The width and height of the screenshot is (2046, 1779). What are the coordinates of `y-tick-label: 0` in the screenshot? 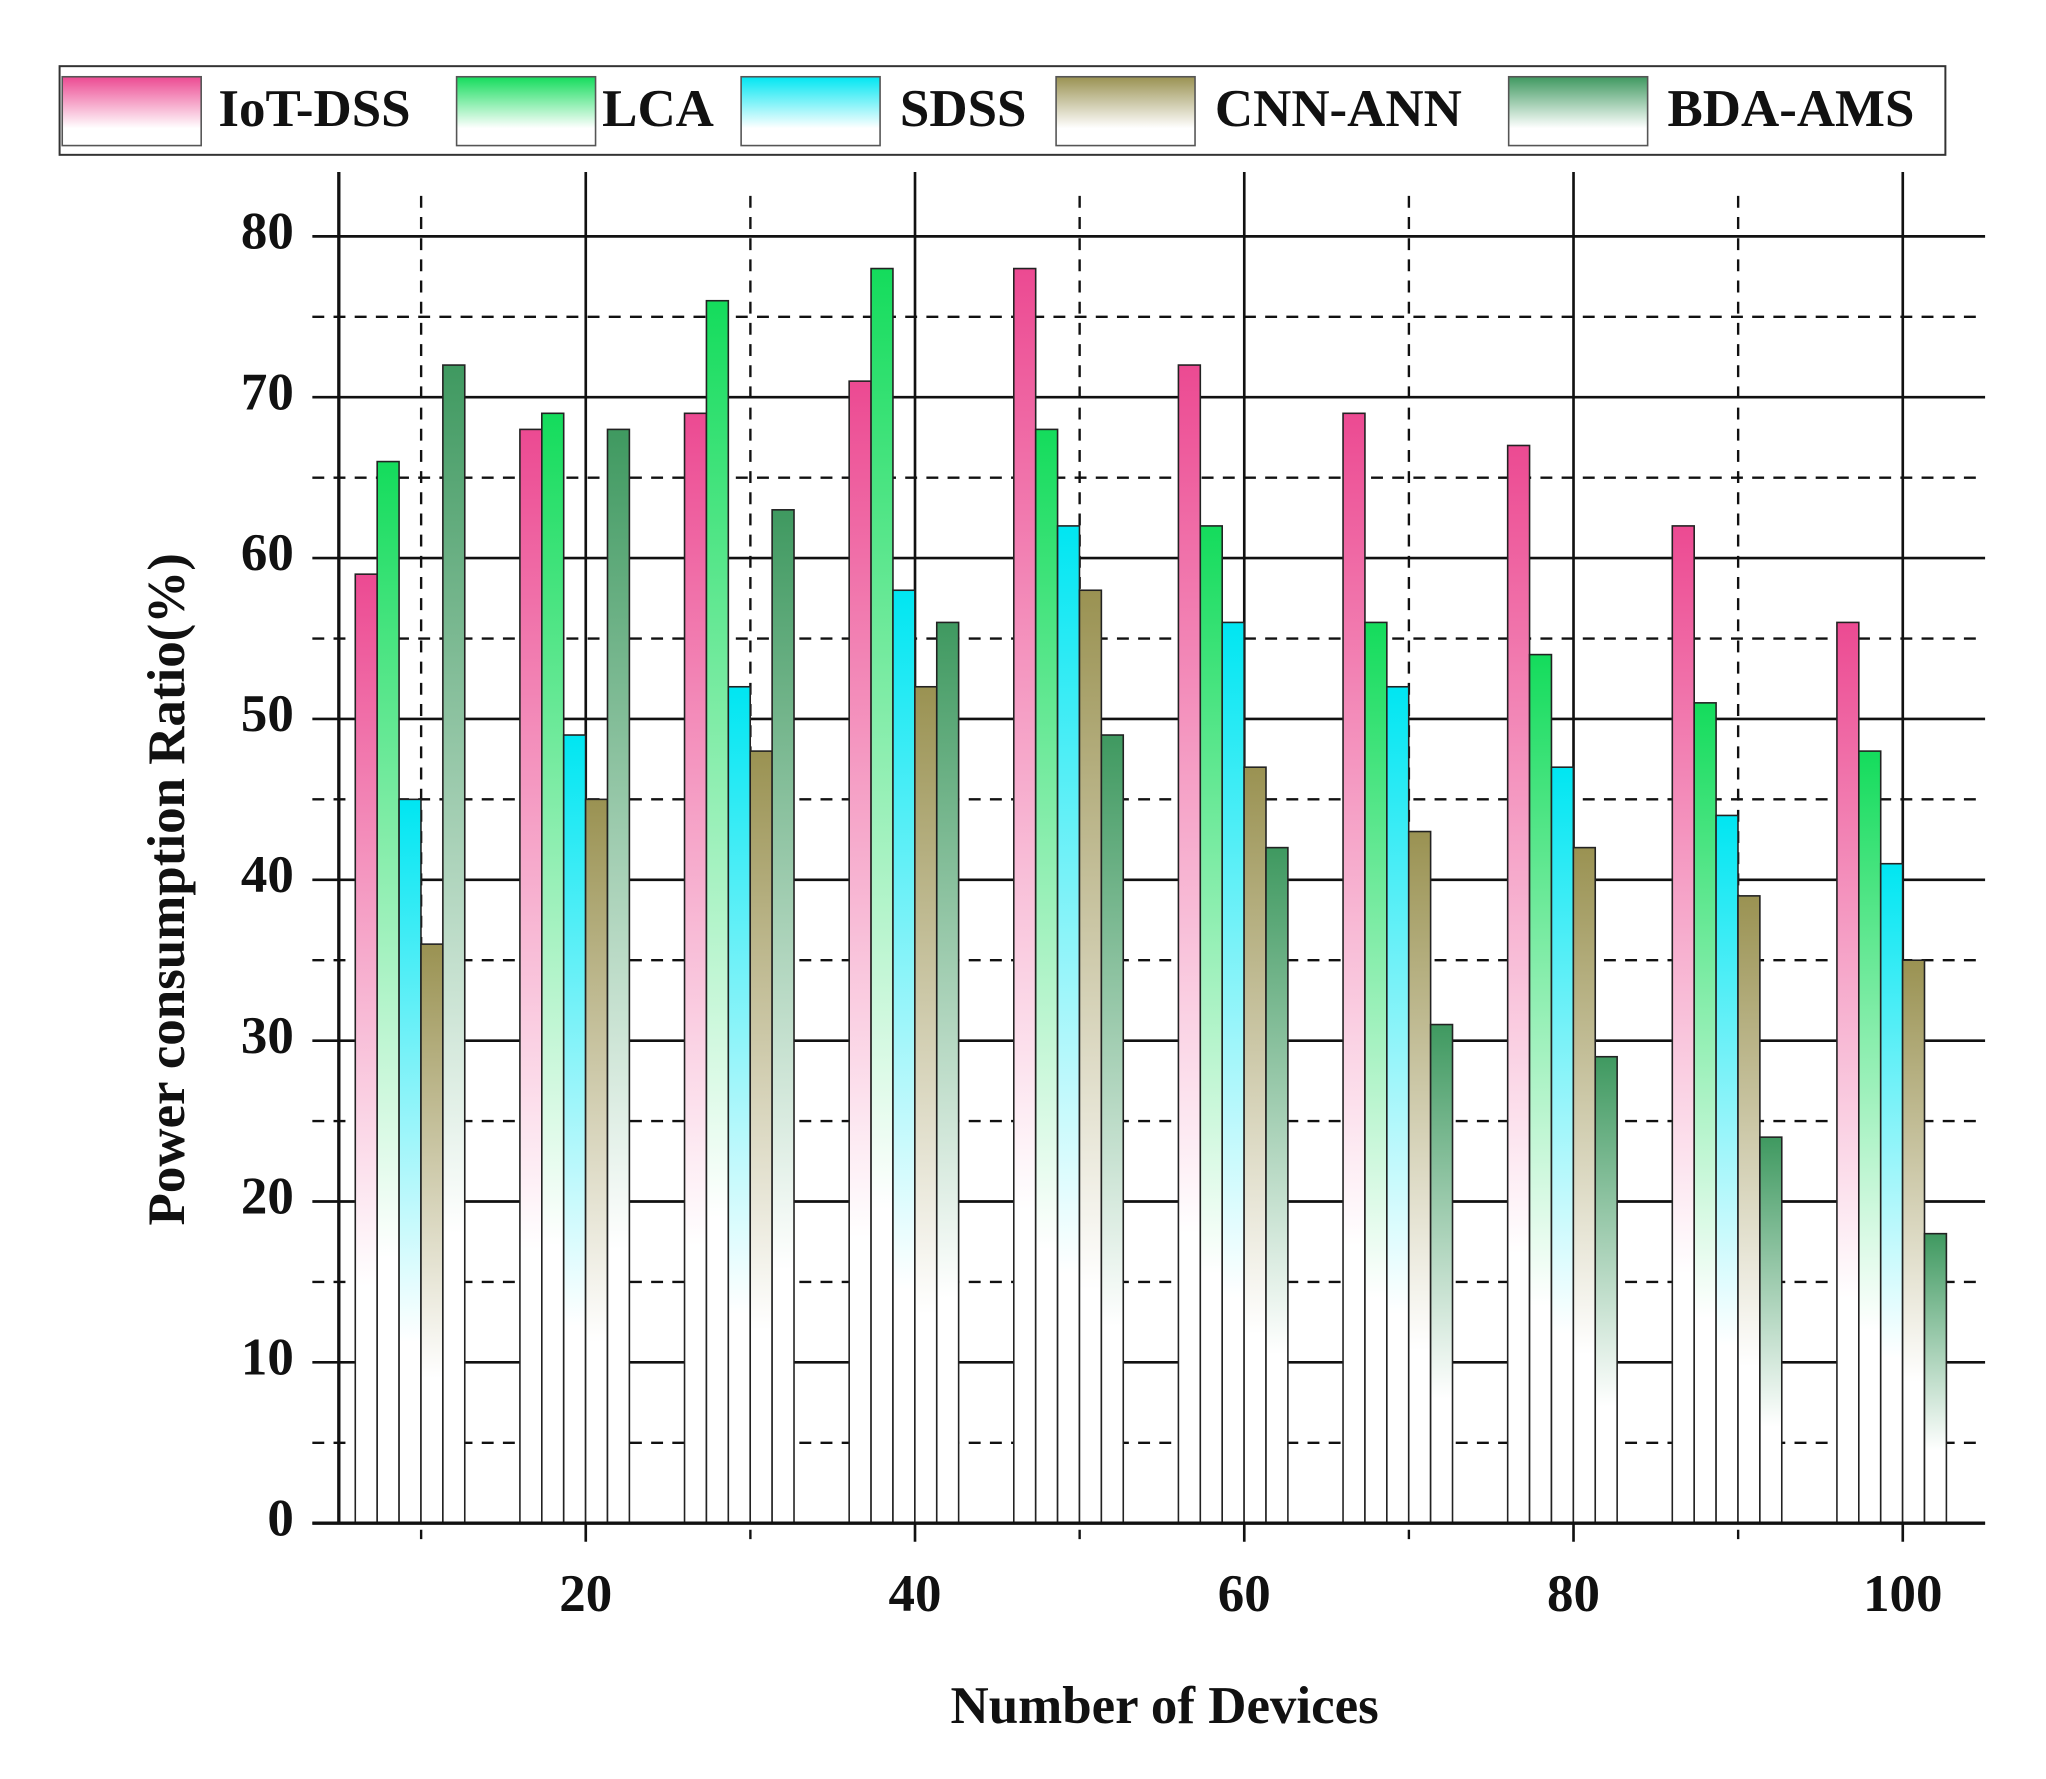 It's located at (280, 1518).